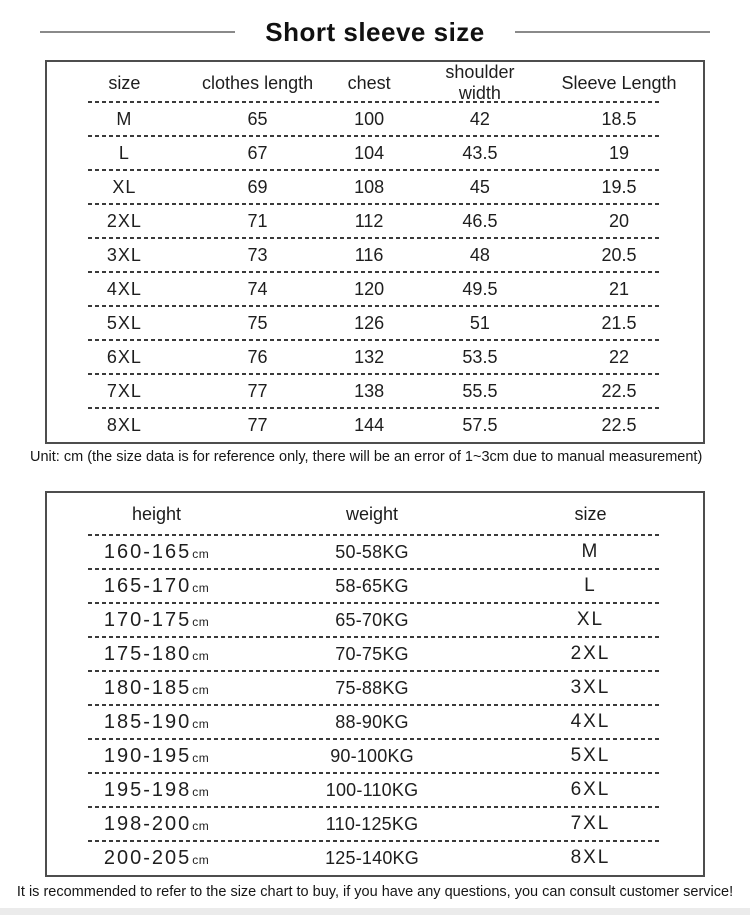 This screenshot has height=915, width=750. What do you see at coordinates (257, 152) in the screenshot?
I see `clothes-length-cell: 67` at bounding box center [257, 152].